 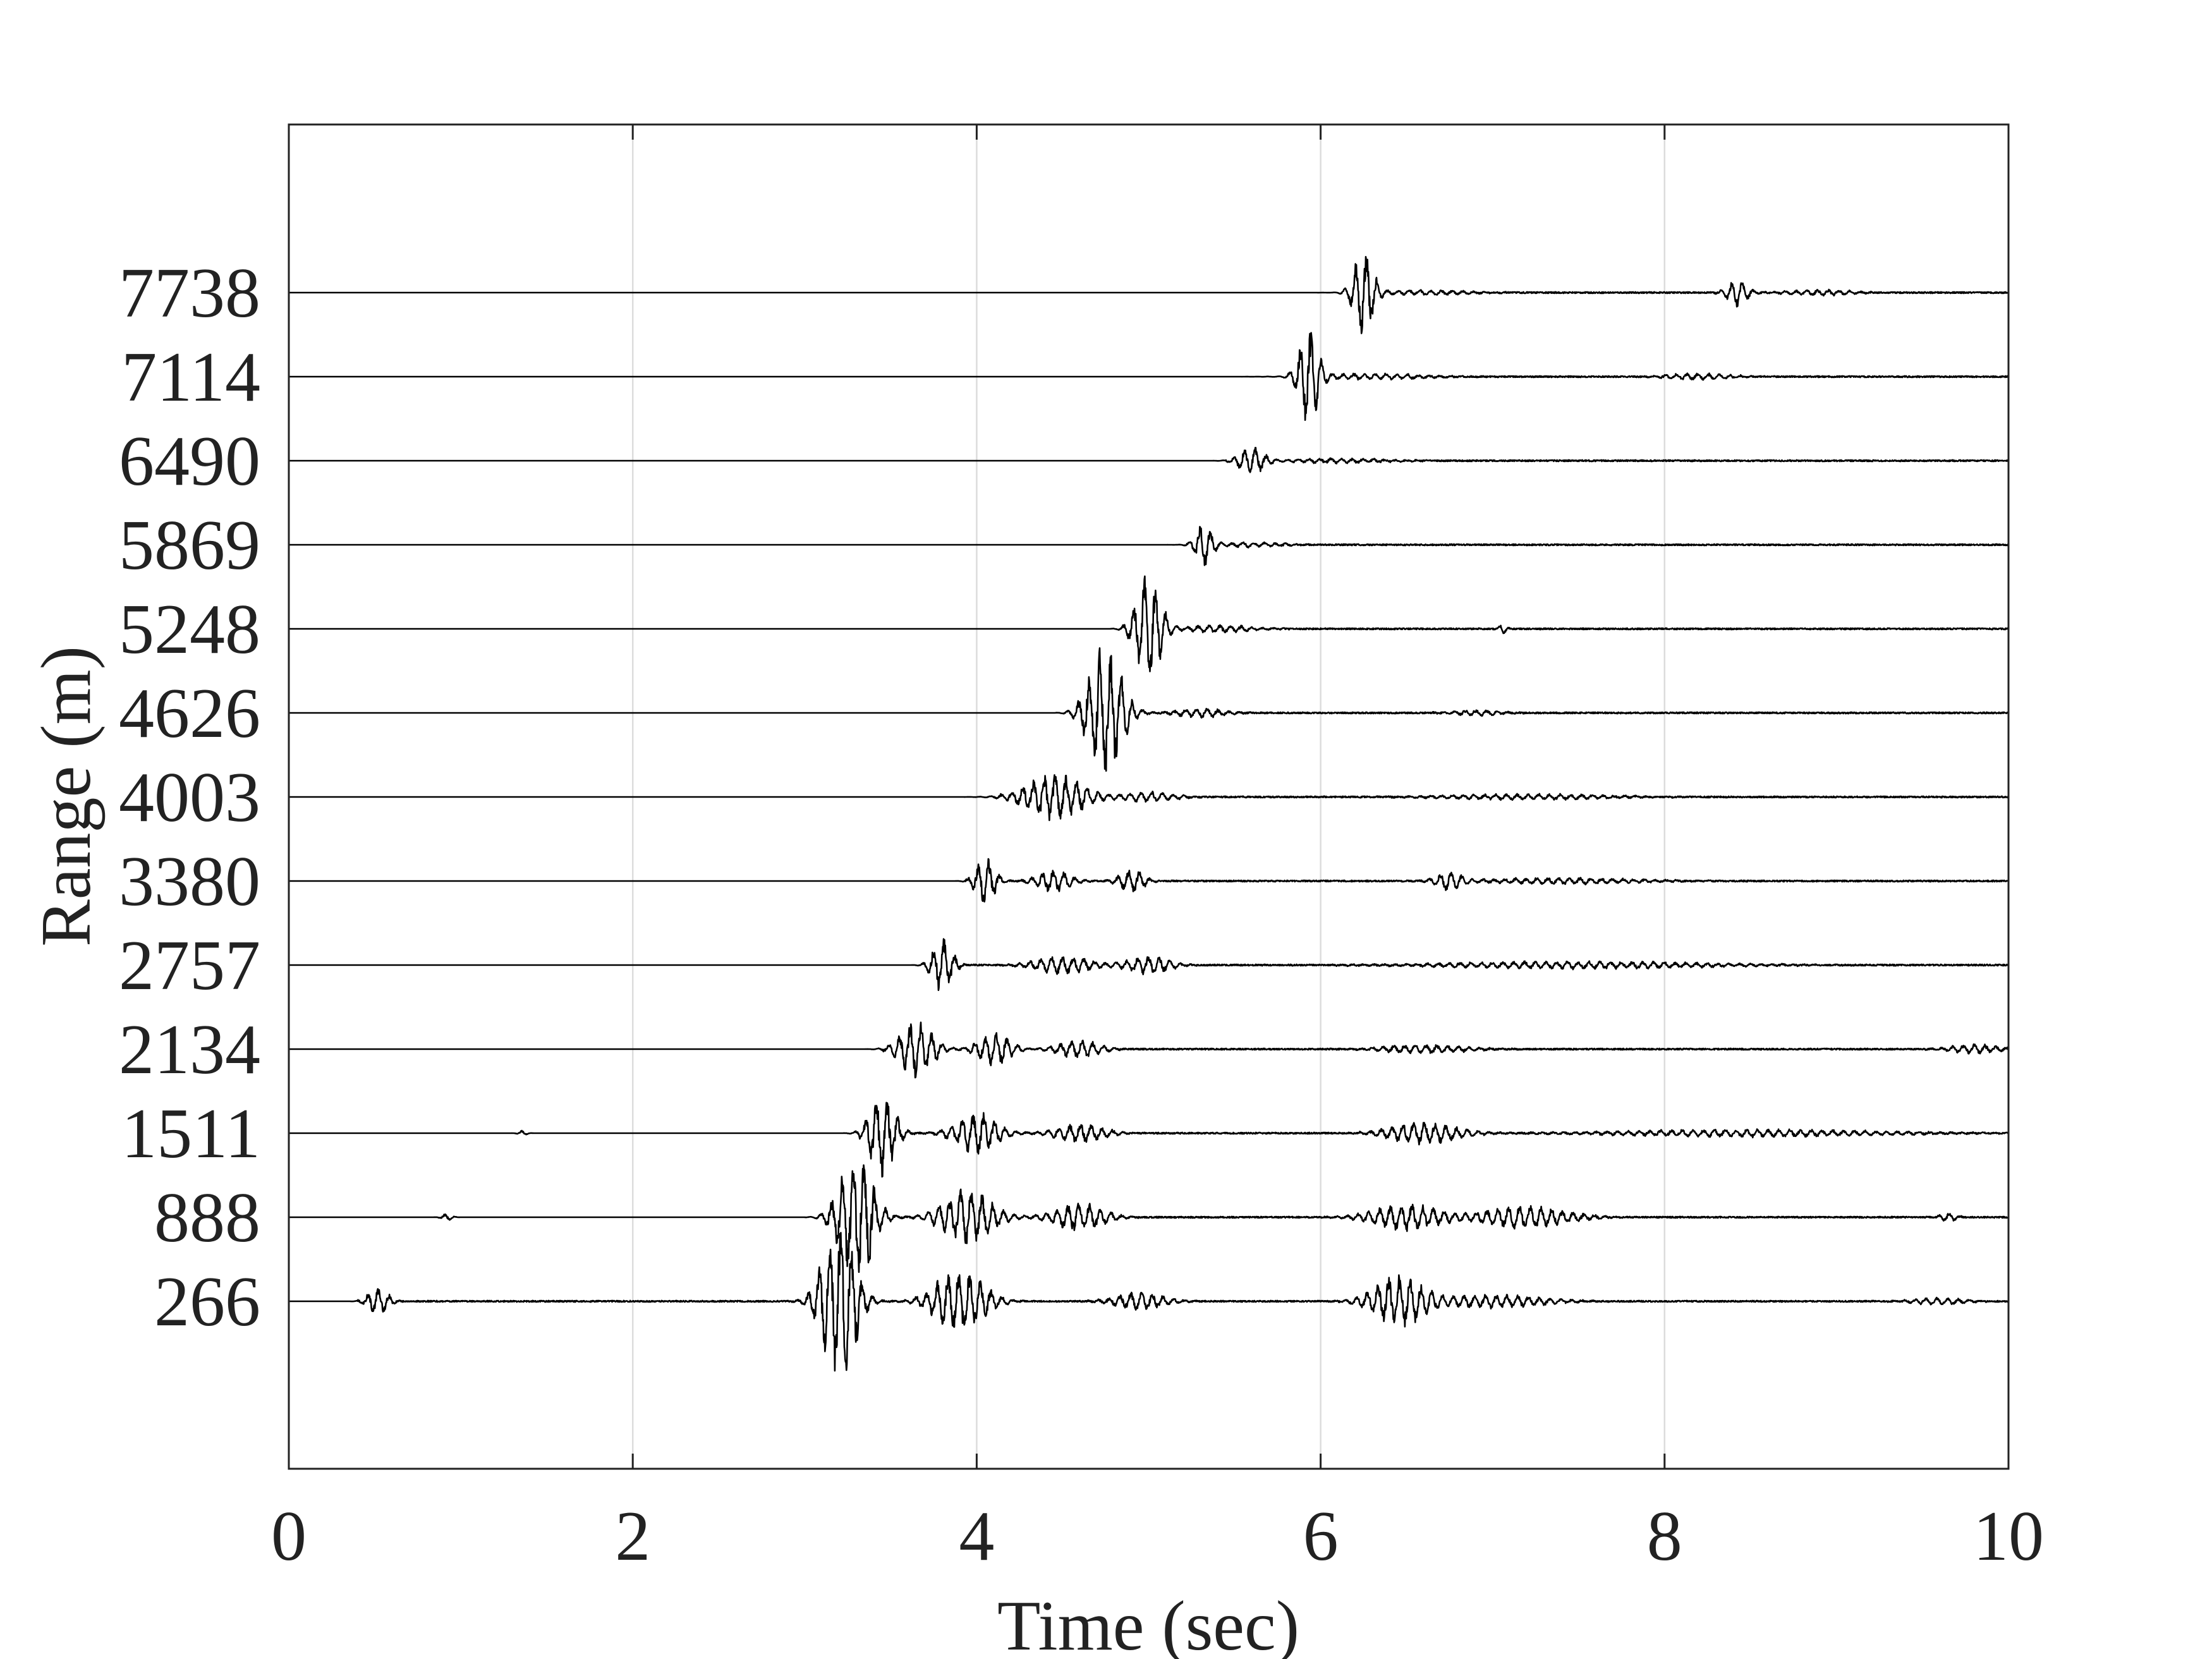 I want to click on y-tick-label: 266, so click(x=207, y=1302).